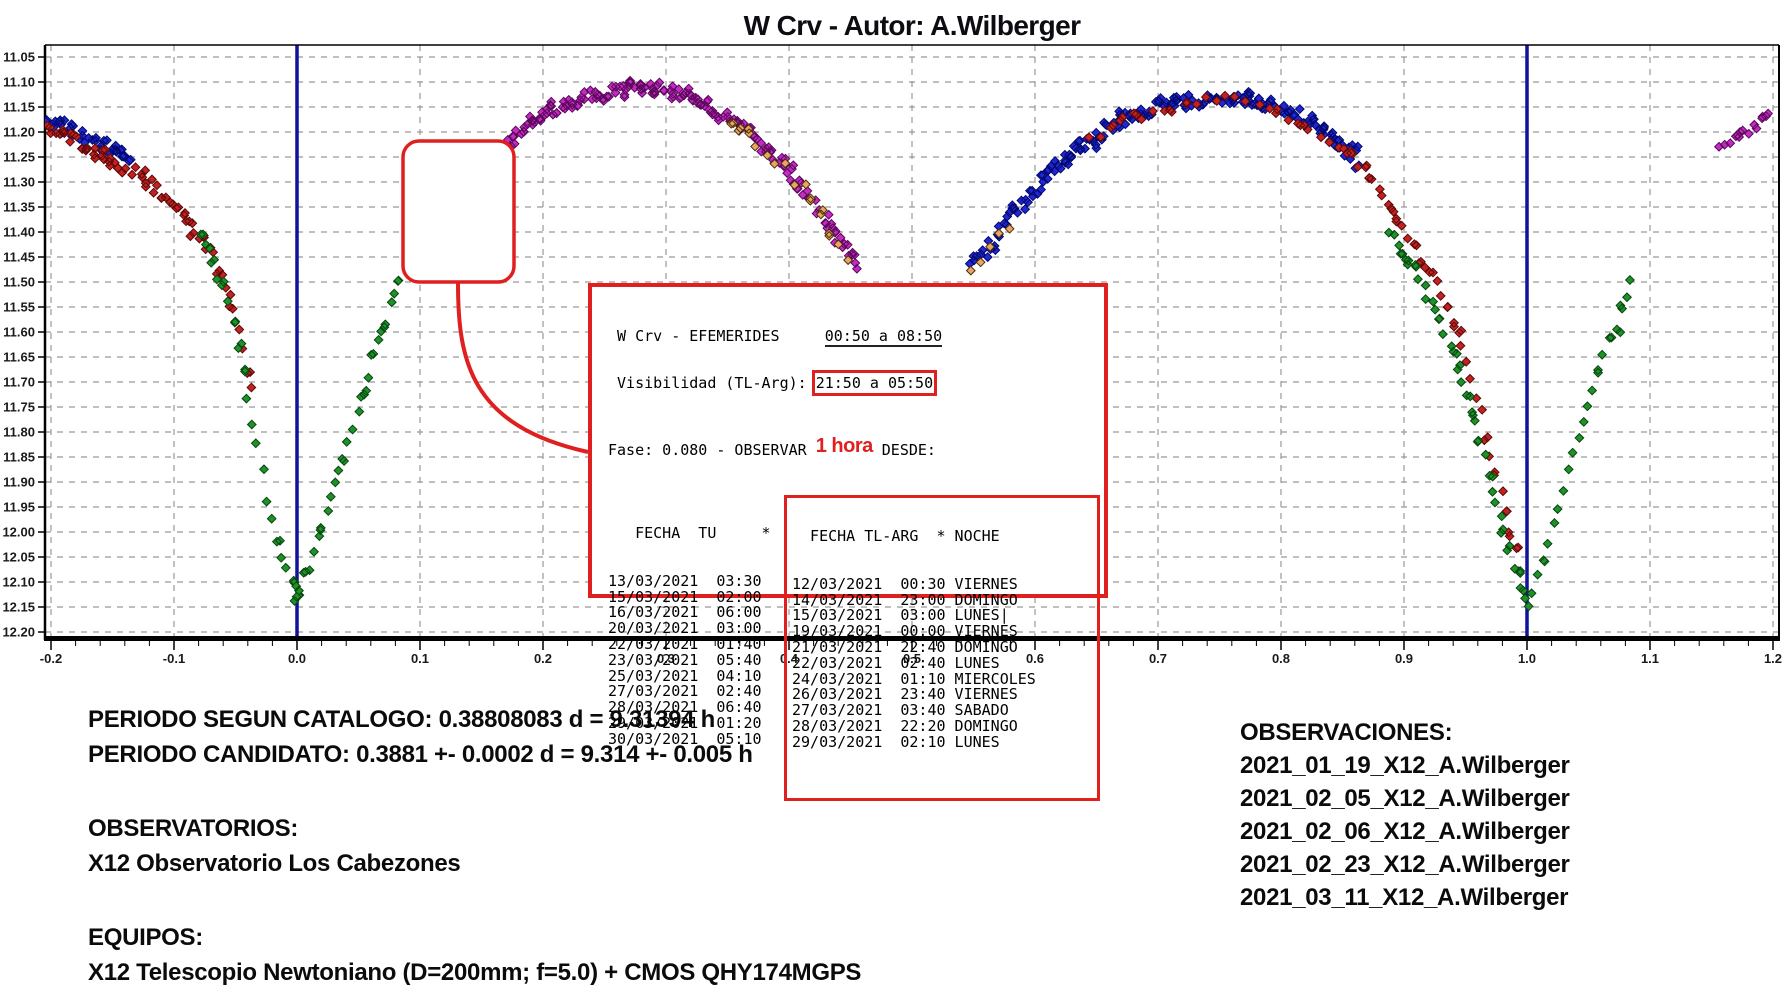 The height and width of the screenshot is (1001, 1790). I want to click on series-green-rise2, so click(1577, 439).